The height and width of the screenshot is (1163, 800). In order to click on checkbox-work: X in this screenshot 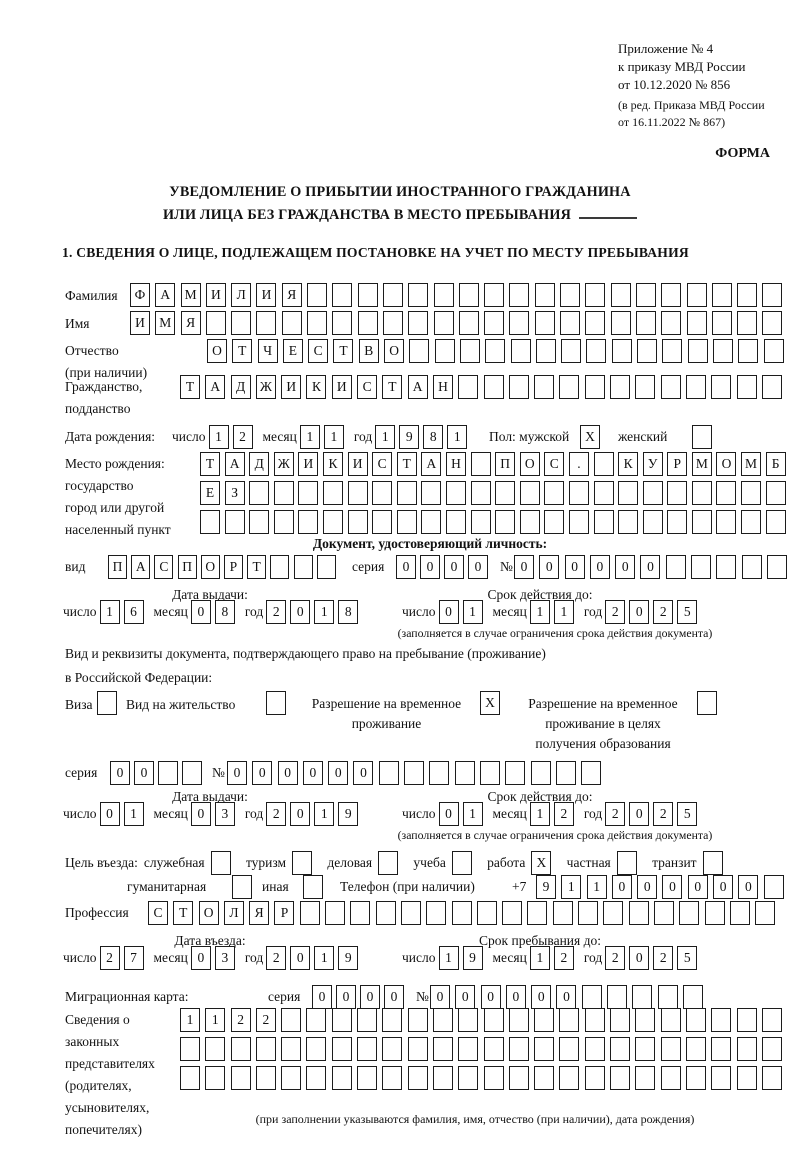, I will do `click(543, 863)`.